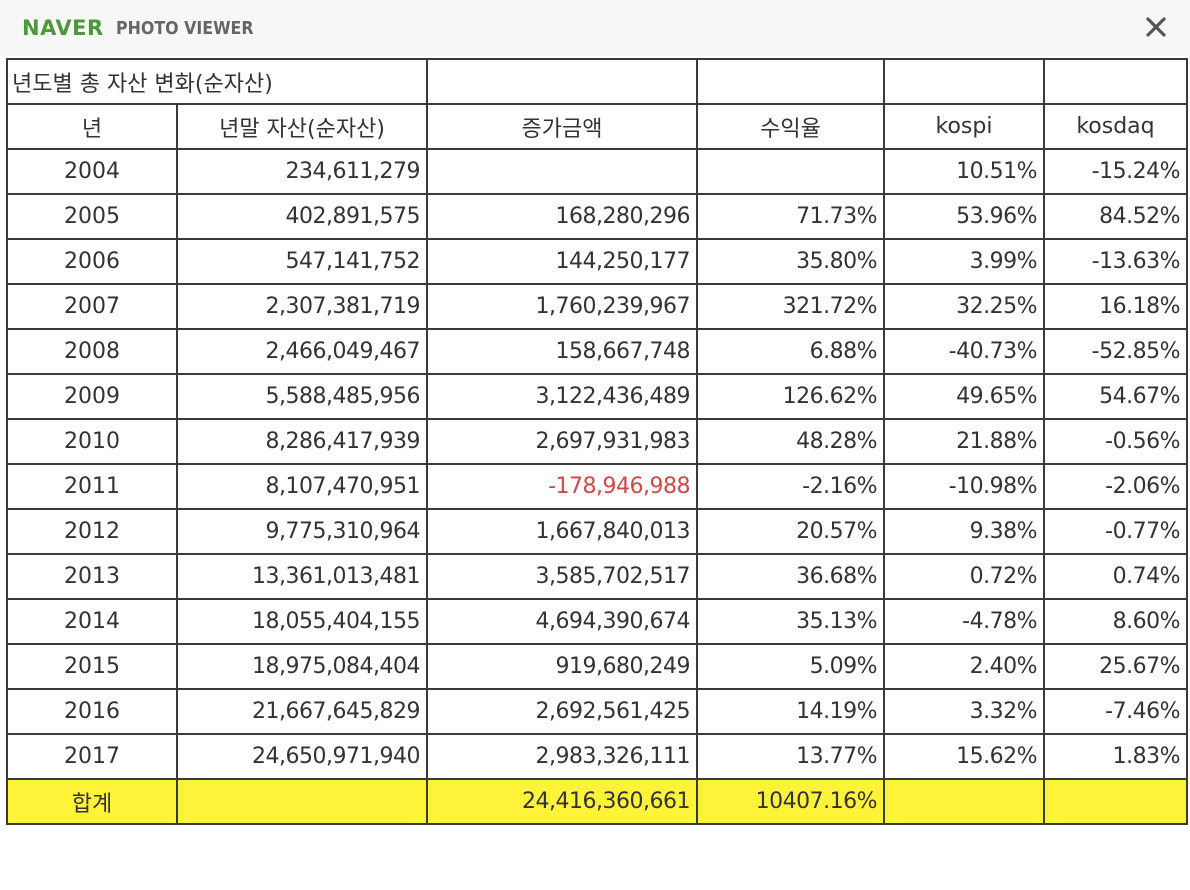 The height and width of the screenshot is (890, 1190). Describe the element at coordinates (302, 756) in the screenshot. I see `assets-cell: 24,650,971,940` at that location.